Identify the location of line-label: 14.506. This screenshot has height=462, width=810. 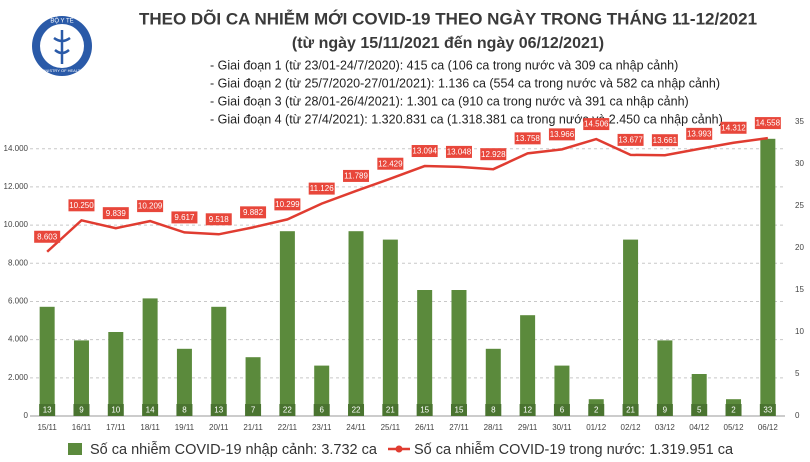
(596, 124).